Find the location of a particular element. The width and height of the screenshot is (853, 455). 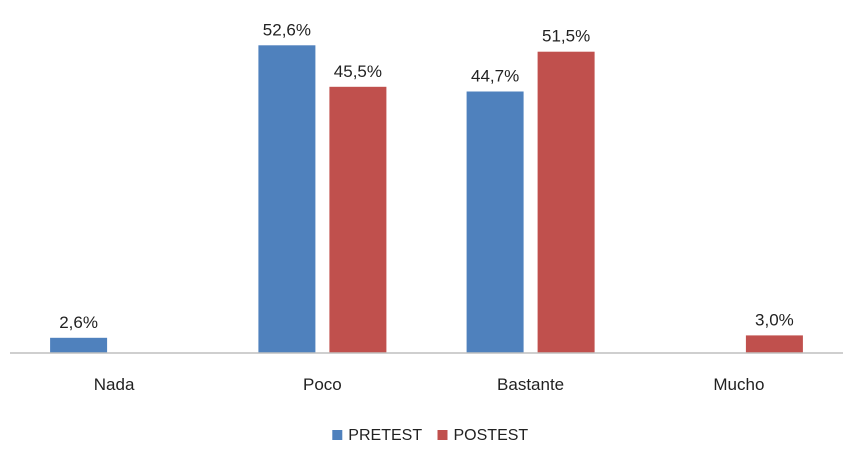

x-tick-label-mucho: Mucho is located at coordinates (738, 384).